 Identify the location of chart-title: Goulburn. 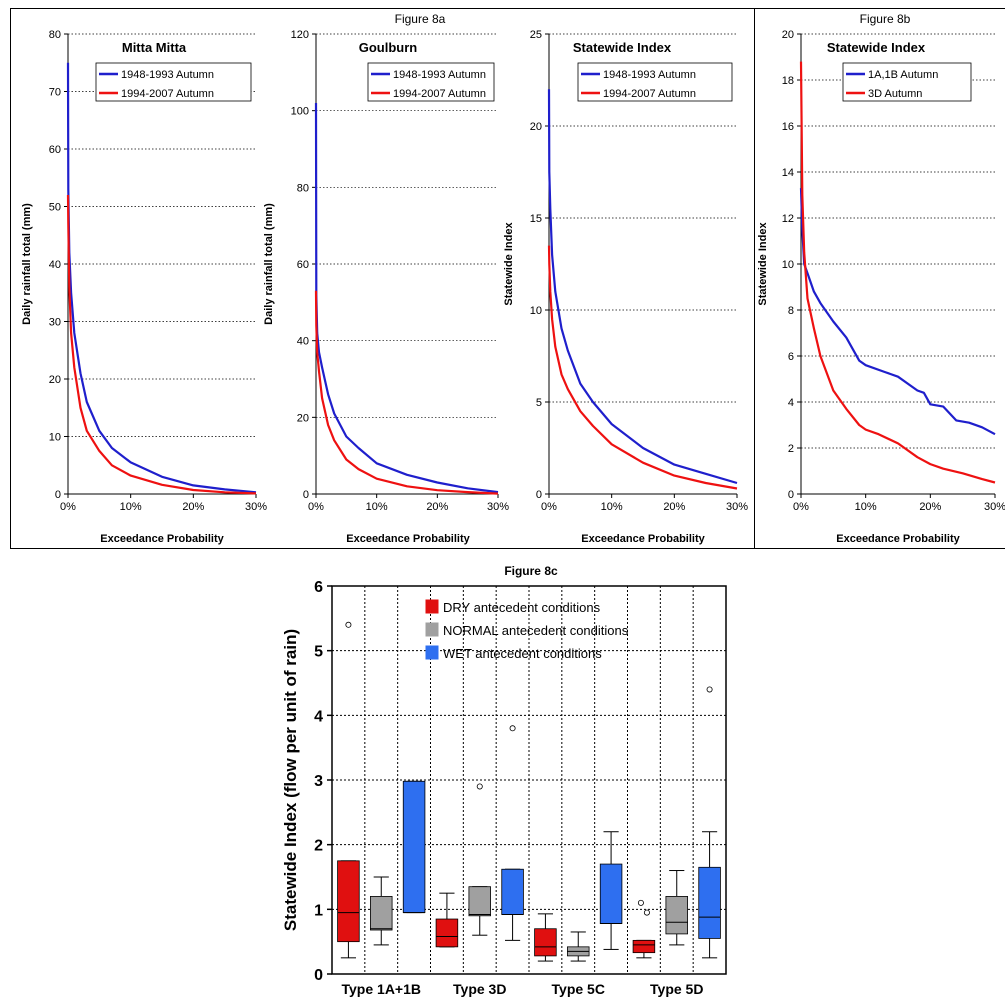
(388, 47).